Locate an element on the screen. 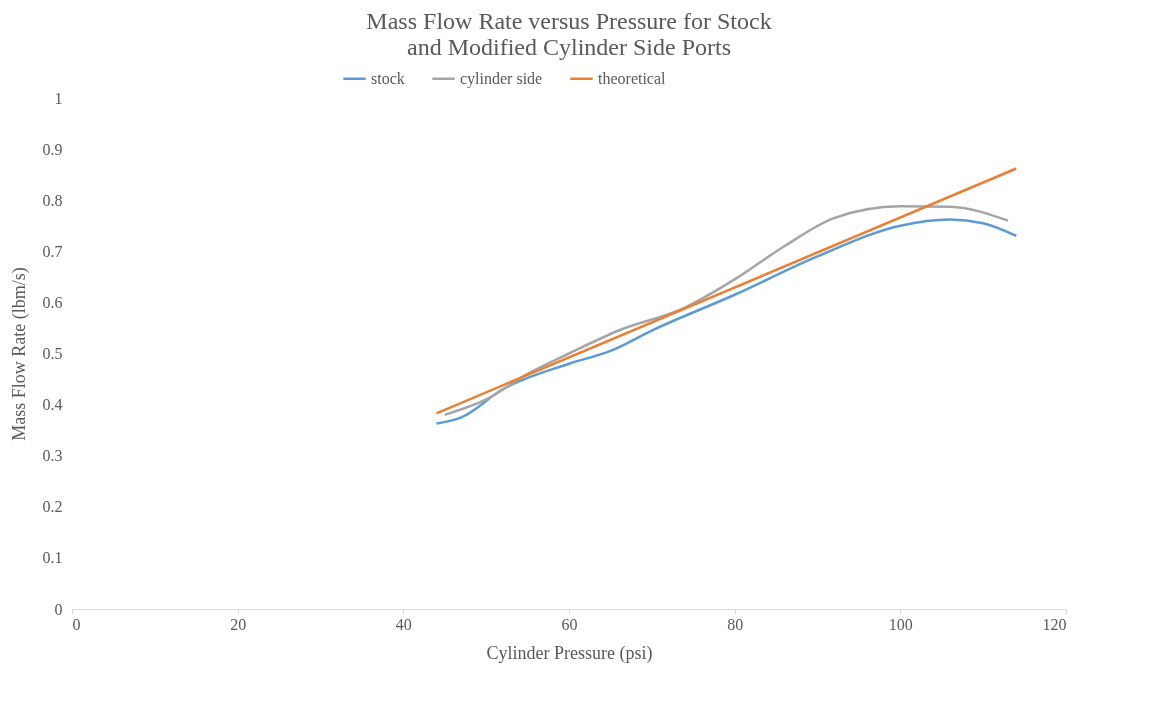 Image resolution: width=1160 pixels, height=713 pixels. y-tick-label: 0.2 is located at coordinates (52, 507).